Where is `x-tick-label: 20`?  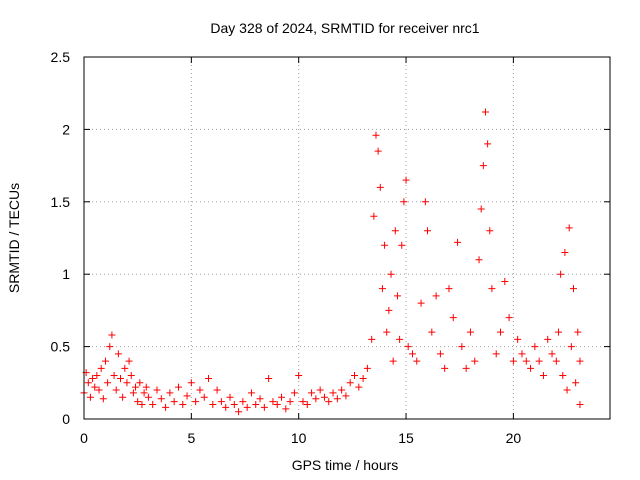
x-tick-label: 20 is located at coordinates (514, 438).